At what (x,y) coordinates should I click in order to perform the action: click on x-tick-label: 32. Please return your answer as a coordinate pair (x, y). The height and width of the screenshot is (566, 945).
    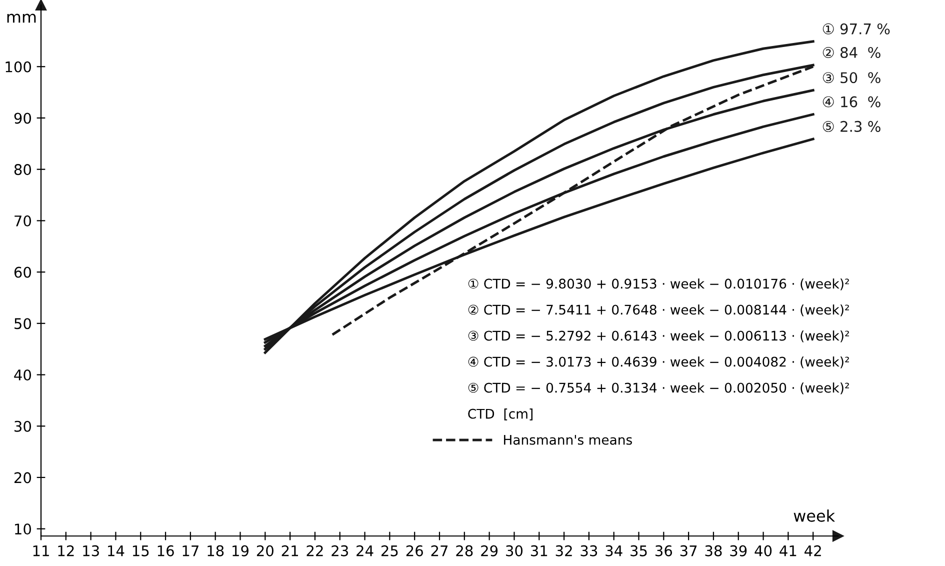
    Looking at the image, I should click on (564, 550).